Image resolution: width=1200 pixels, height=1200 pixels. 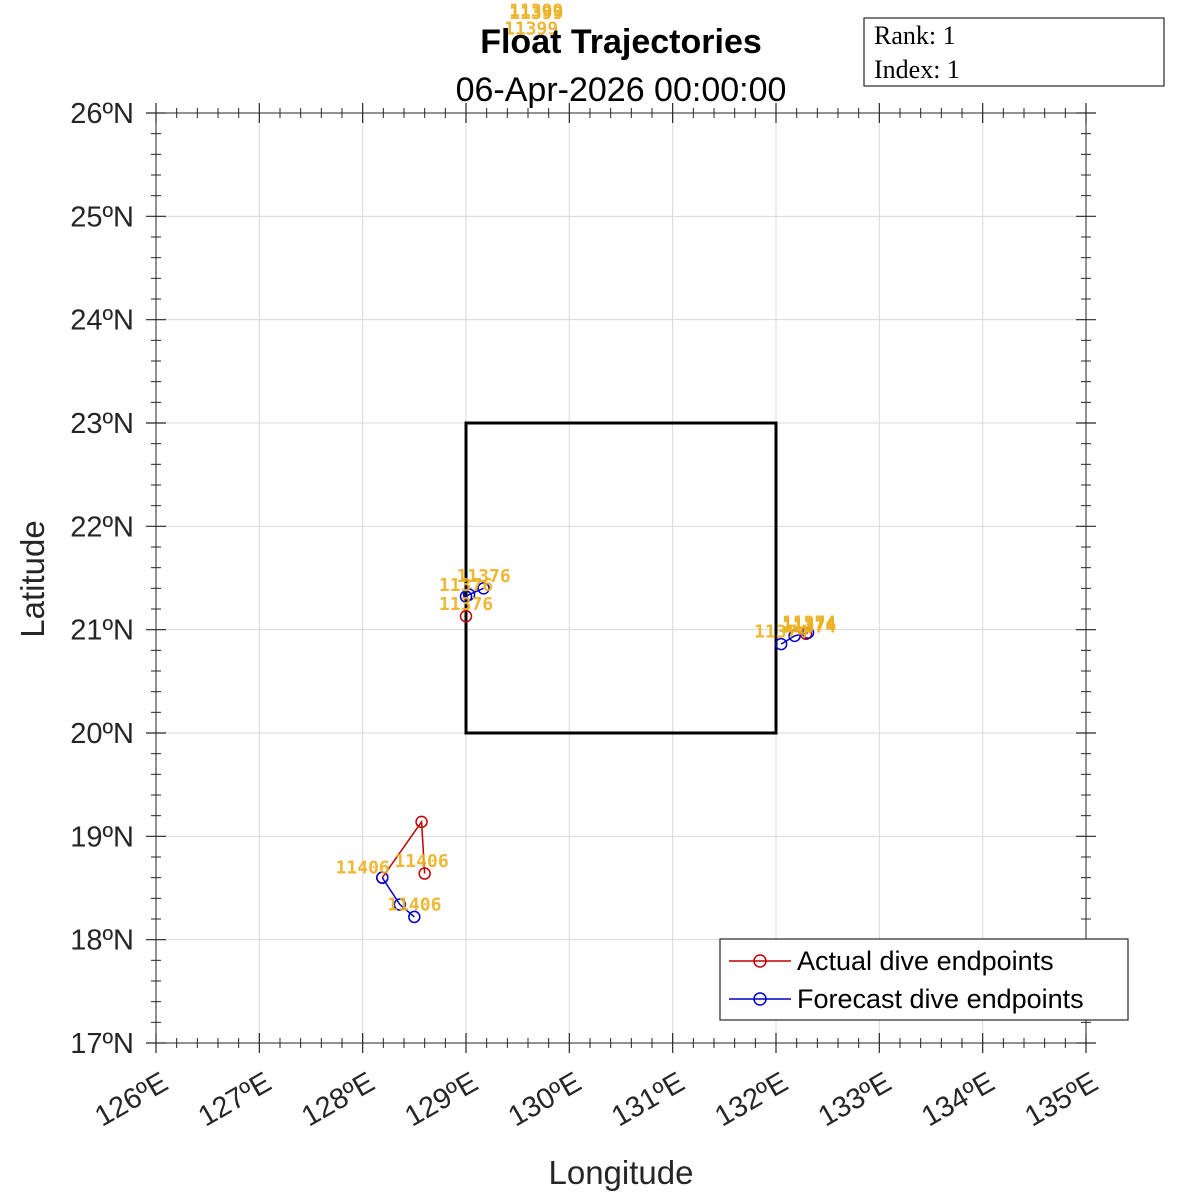 What do you see at coordinates (235, 1099) in the screenshot?
I see `x-tick-label: 127ºE` at bounding box center [235, 1099].